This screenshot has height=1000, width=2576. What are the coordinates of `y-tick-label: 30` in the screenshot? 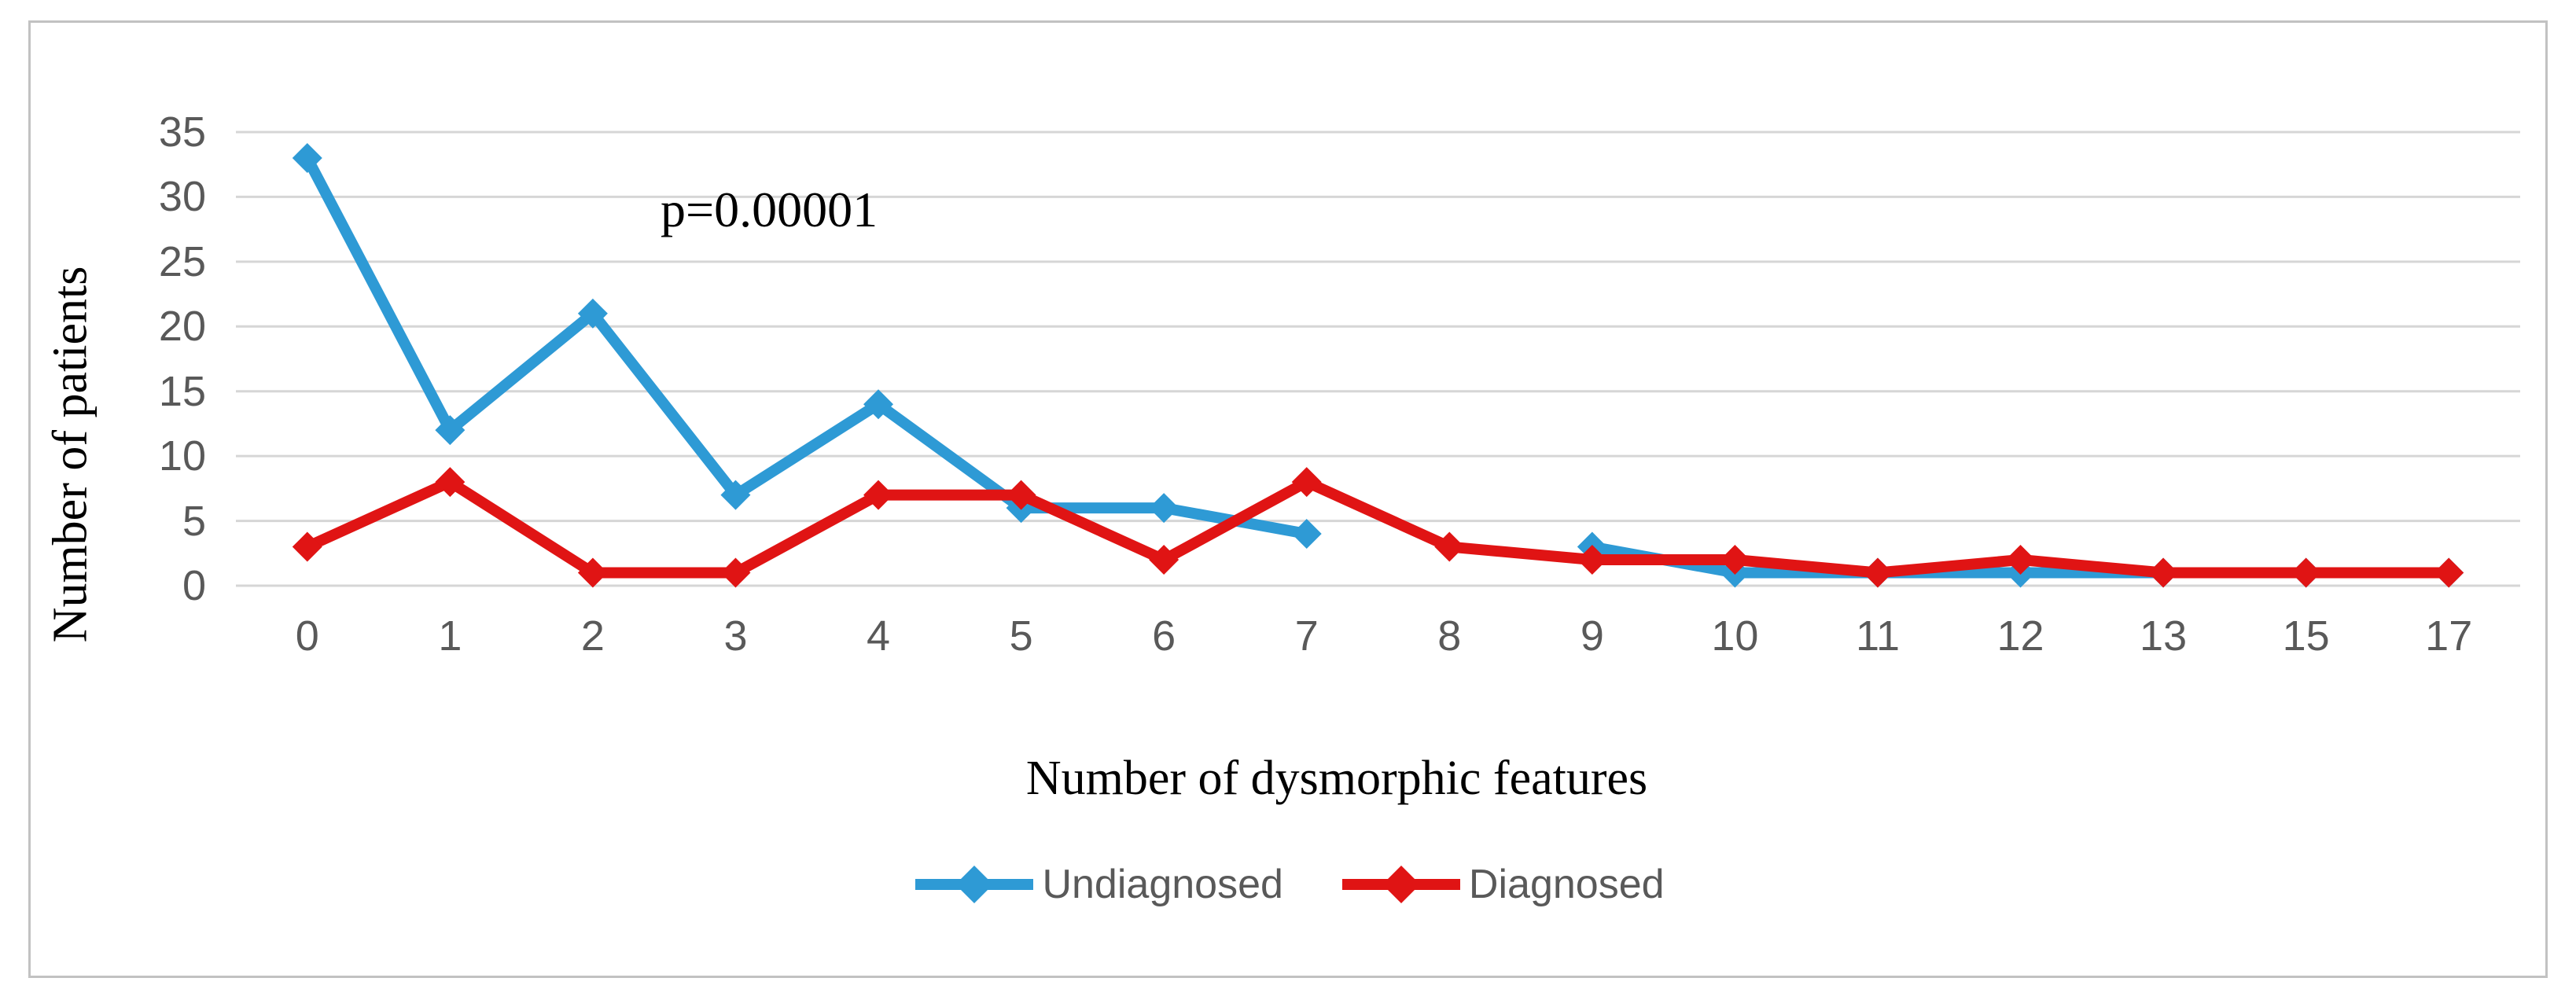 It's located at (182, 197).